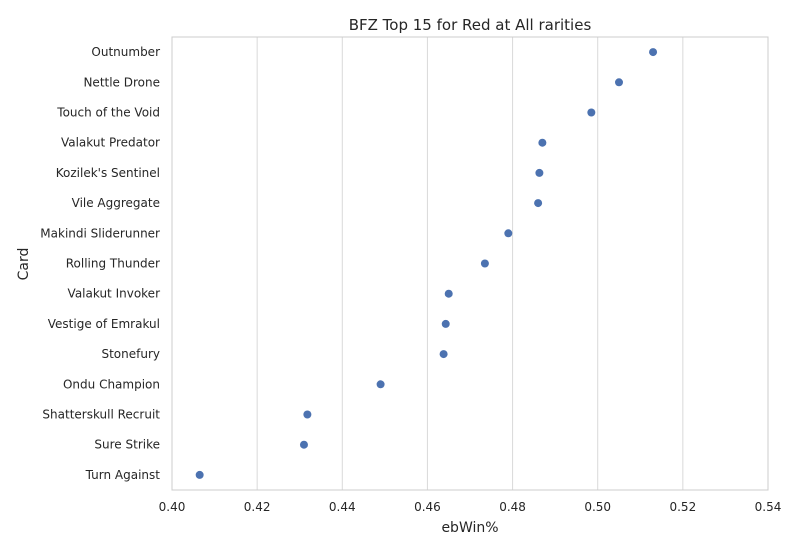 The image size is (800, 554). I want to click on y-tick-label: Rolling Thunder, so click(113, 264).